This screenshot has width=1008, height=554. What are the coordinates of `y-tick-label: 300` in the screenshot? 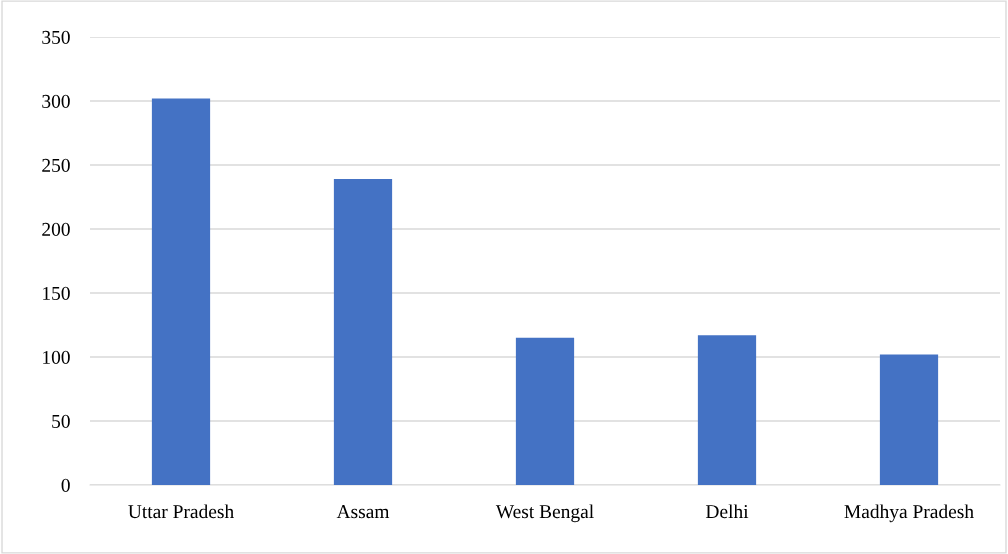 It's located at (56, 101).